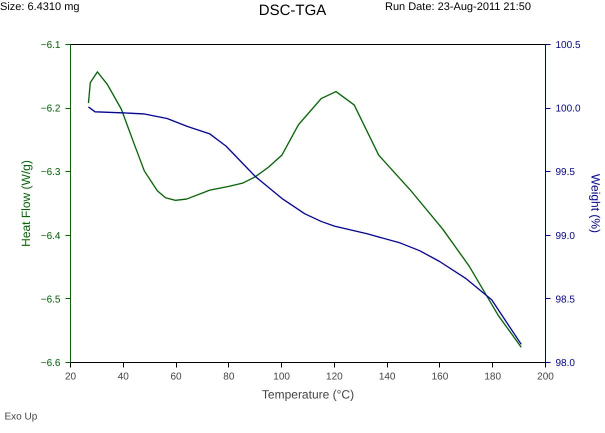 This screenshot has width=605, height=433. I want to click on chart-title: DSC-TGA, so click(292, 11).